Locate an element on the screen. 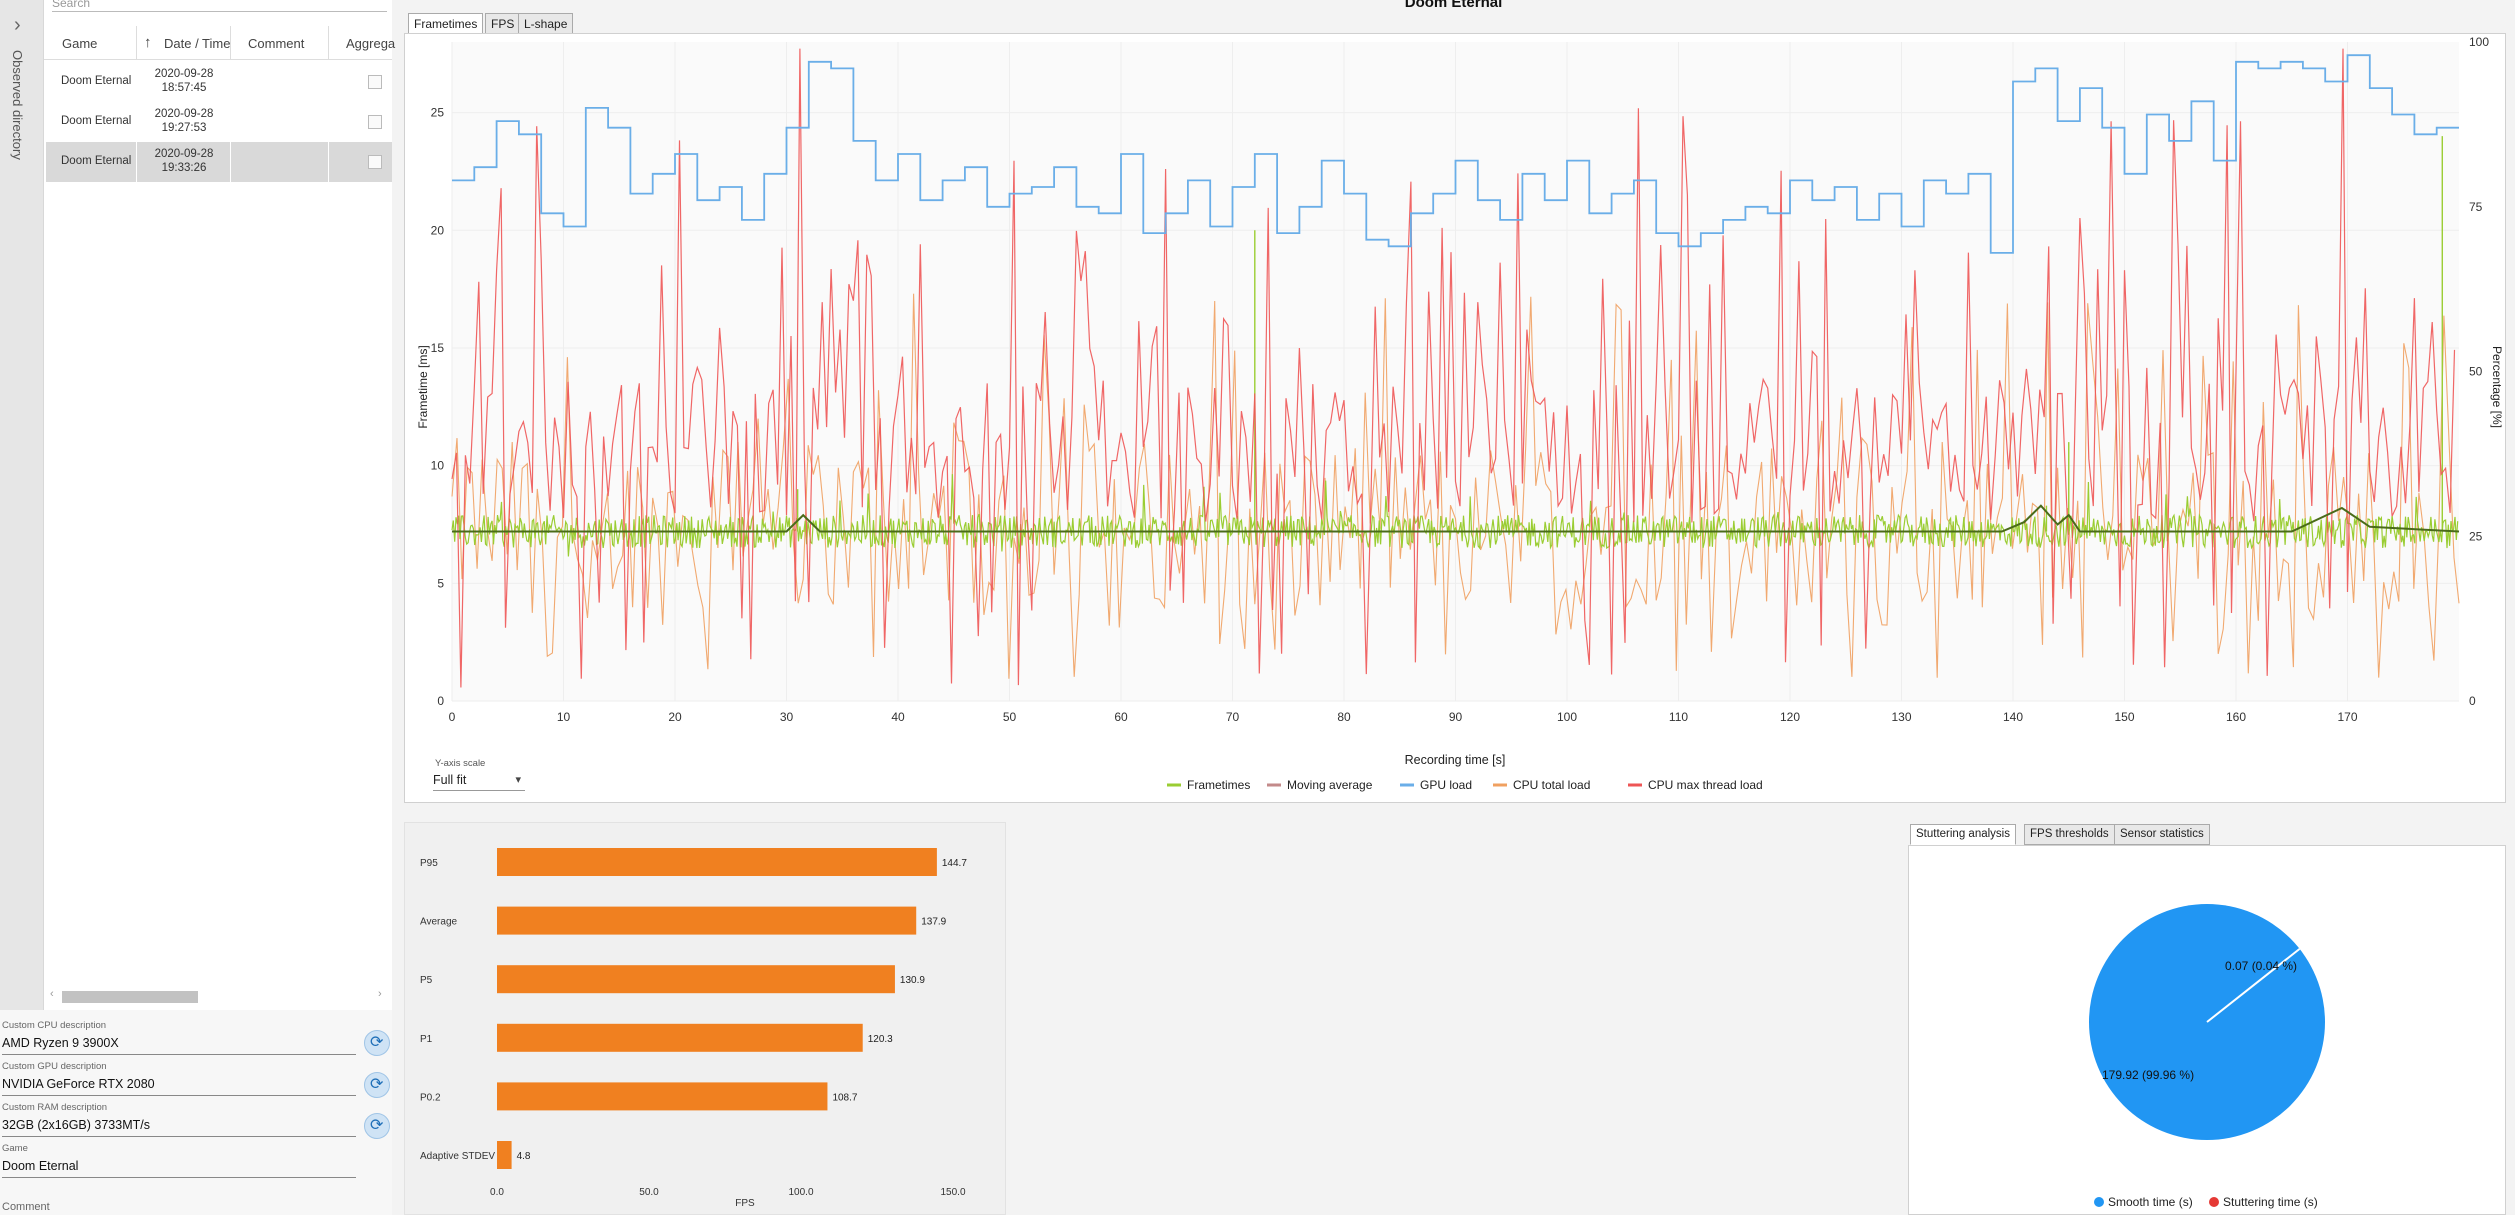  scrollbar-thumb is located at coordinates (130, 997).